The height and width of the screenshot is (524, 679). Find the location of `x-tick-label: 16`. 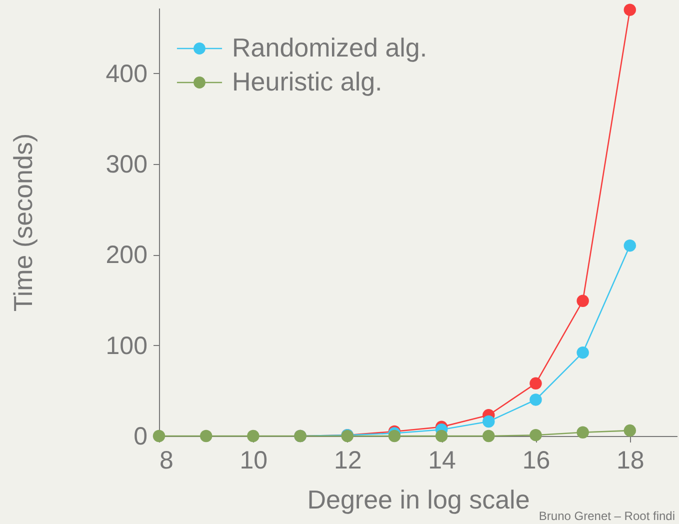

x-tick-label: 16 is located at coordinates (536, 460).